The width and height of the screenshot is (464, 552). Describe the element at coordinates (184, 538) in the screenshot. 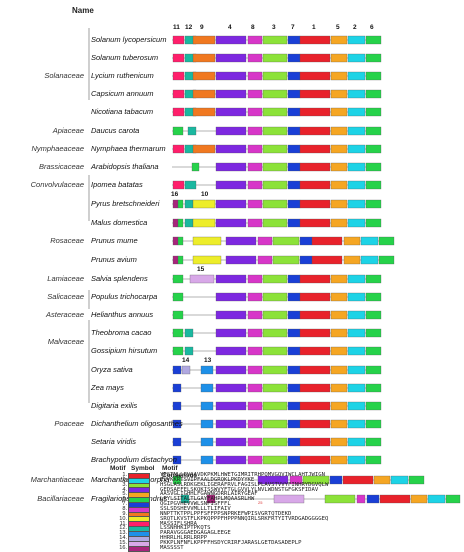

I see `legend-motif-consensus: HHRRLHLRRLRRPP` at that location.